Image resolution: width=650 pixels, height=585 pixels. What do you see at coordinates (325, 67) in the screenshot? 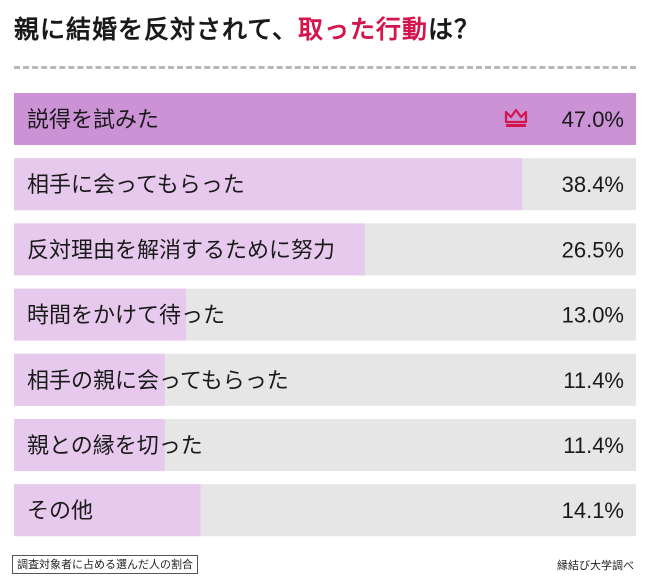
I see `title-divider` at bounding box center [325, 67].